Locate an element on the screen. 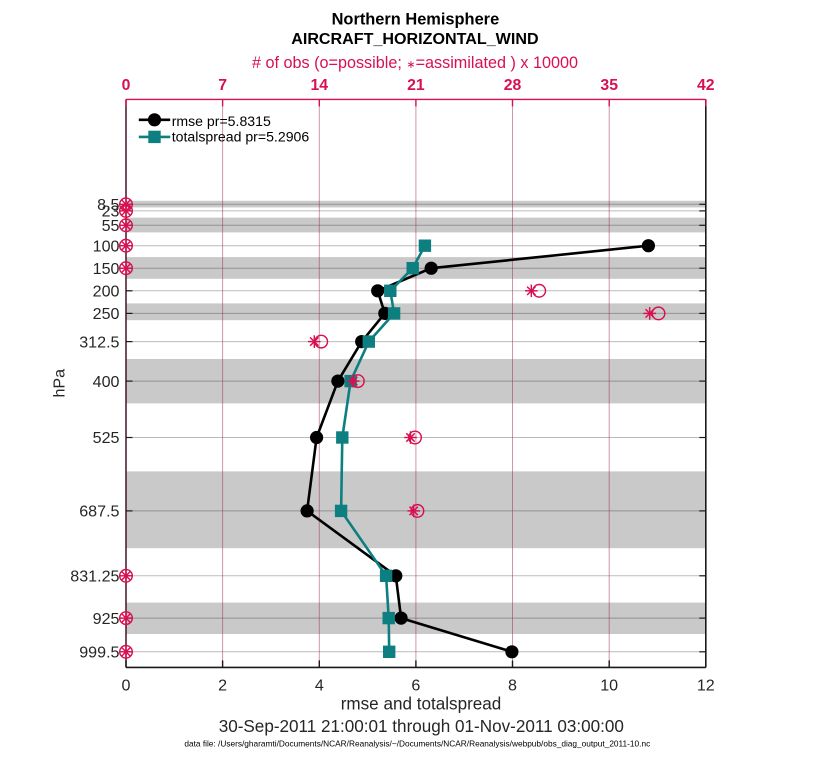 This screenshot has width=830, height=765. svg-text: 7 is located at coordinates (222, 85).